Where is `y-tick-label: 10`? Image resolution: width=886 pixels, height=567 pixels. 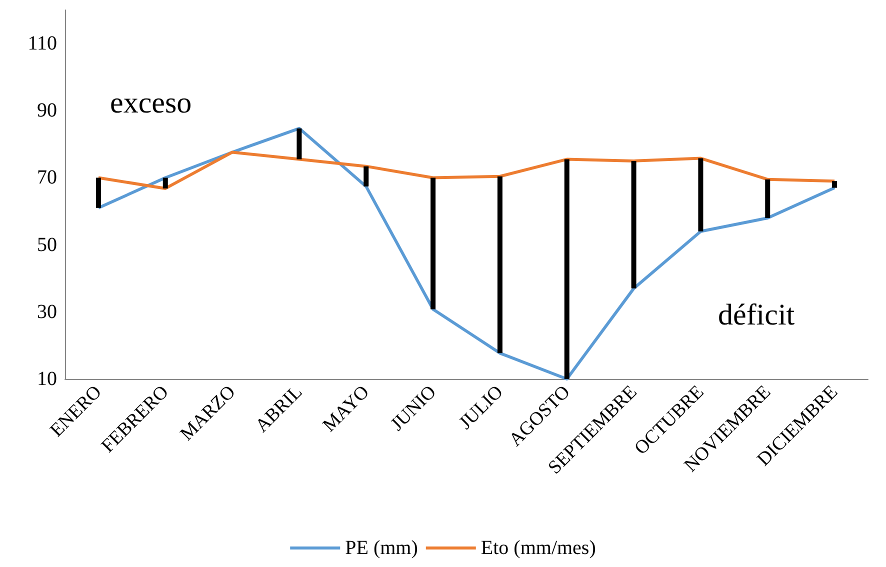
y-tick-label: 10 is located at coordinates (47, 379).